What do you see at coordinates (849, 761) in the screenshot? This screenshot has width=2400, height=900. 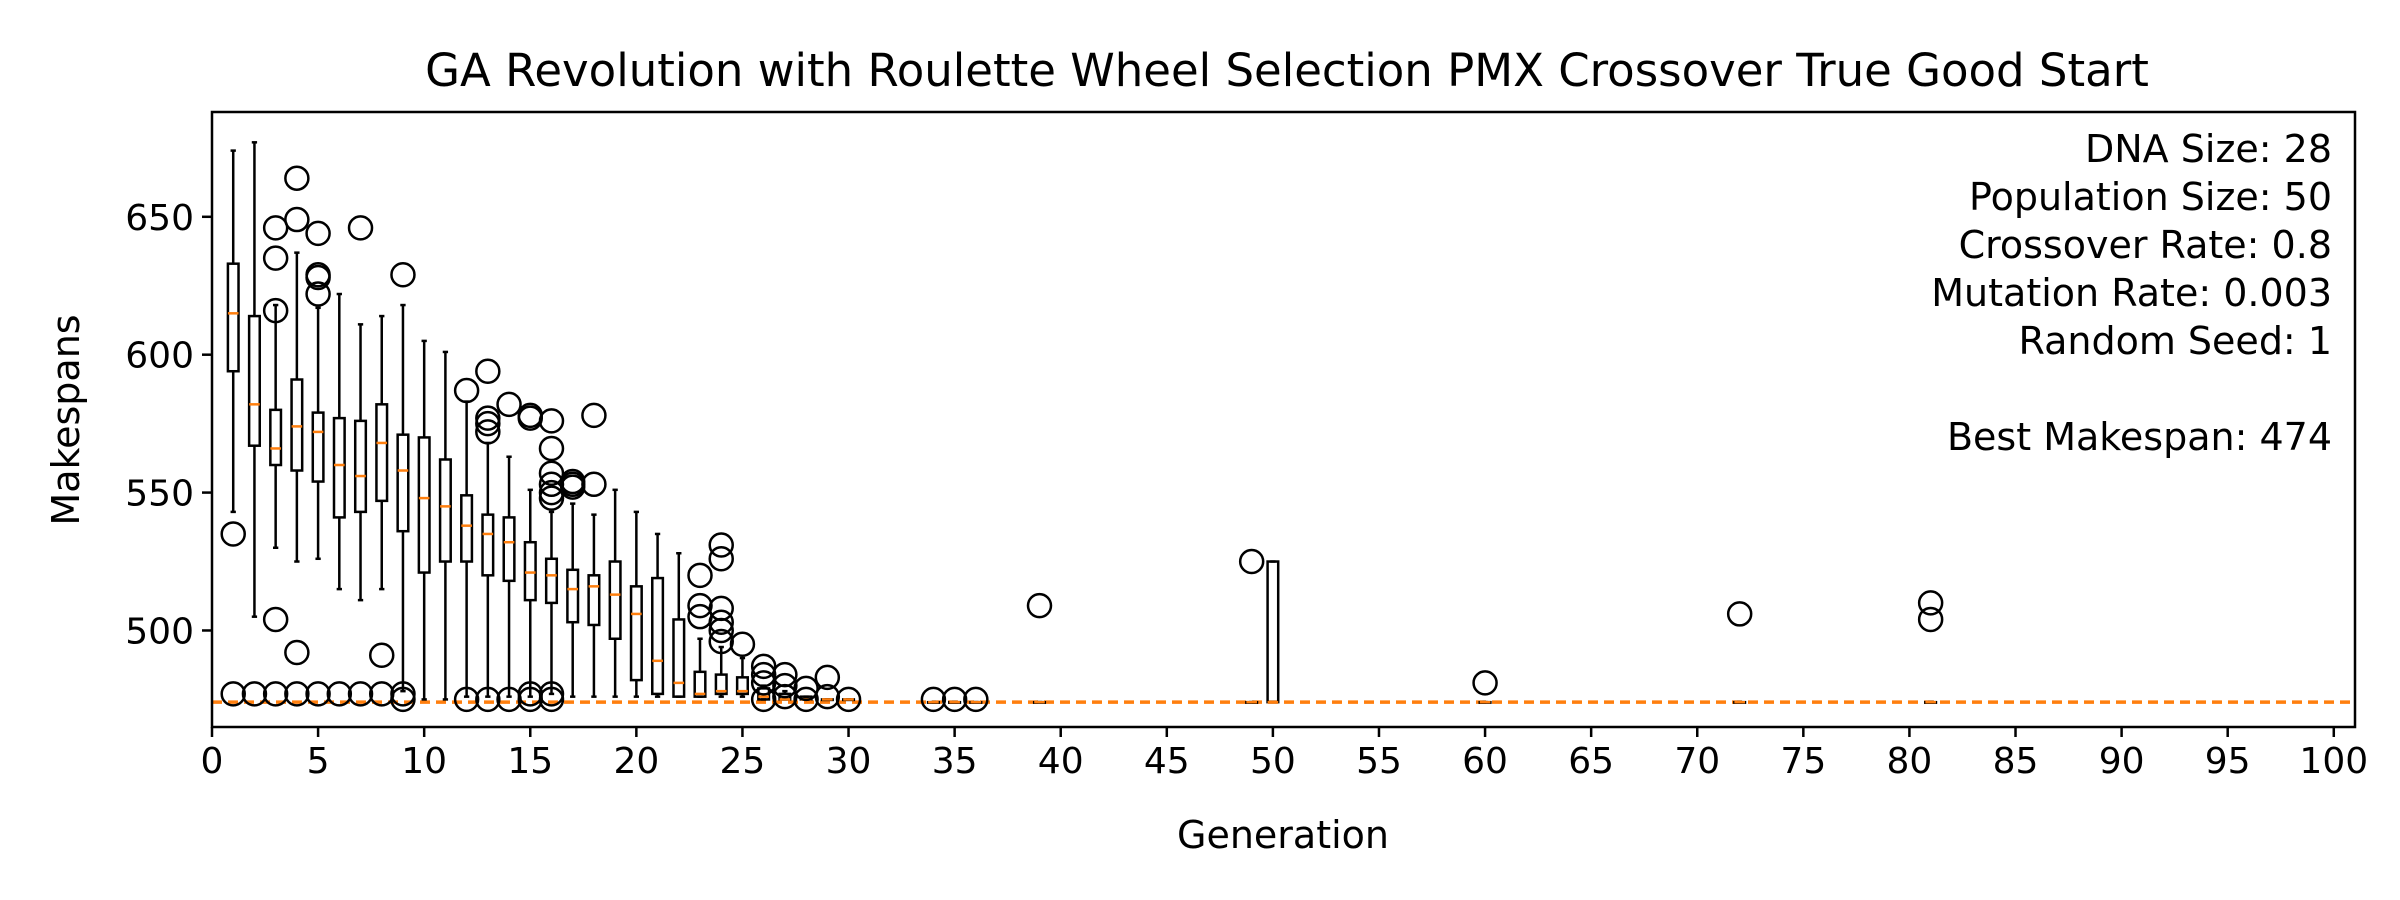 I see `x-tick-label: 30` at bounding box center [849, 761].